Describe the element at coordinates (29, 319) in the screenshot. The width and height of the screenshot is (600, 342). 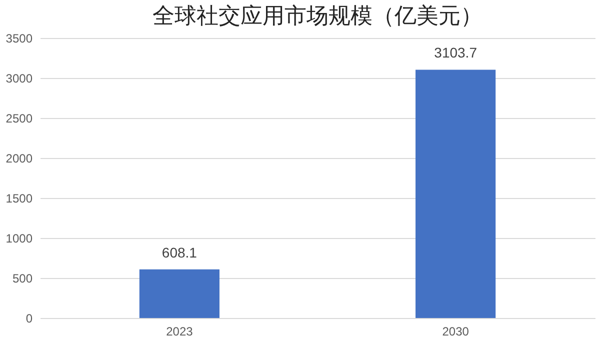
I see `y-tick-label: 0` at that location.